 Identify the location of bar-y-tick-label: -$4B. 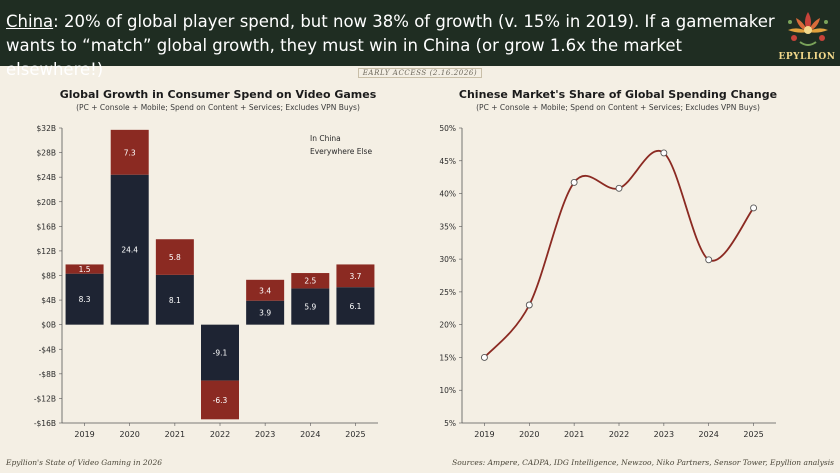
(47, 349).